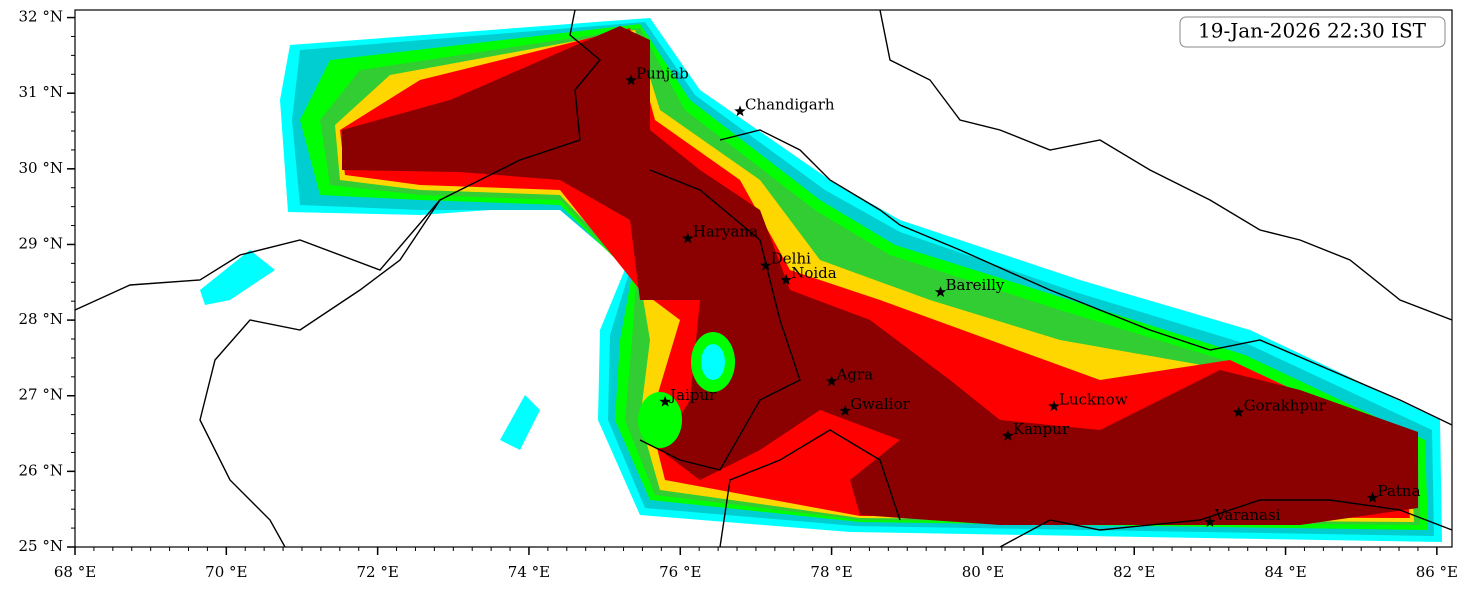 Image resolution: width=1471 pixels, height=591 pixels. I want to click on city-label: Gwalior, so click(880, 404).